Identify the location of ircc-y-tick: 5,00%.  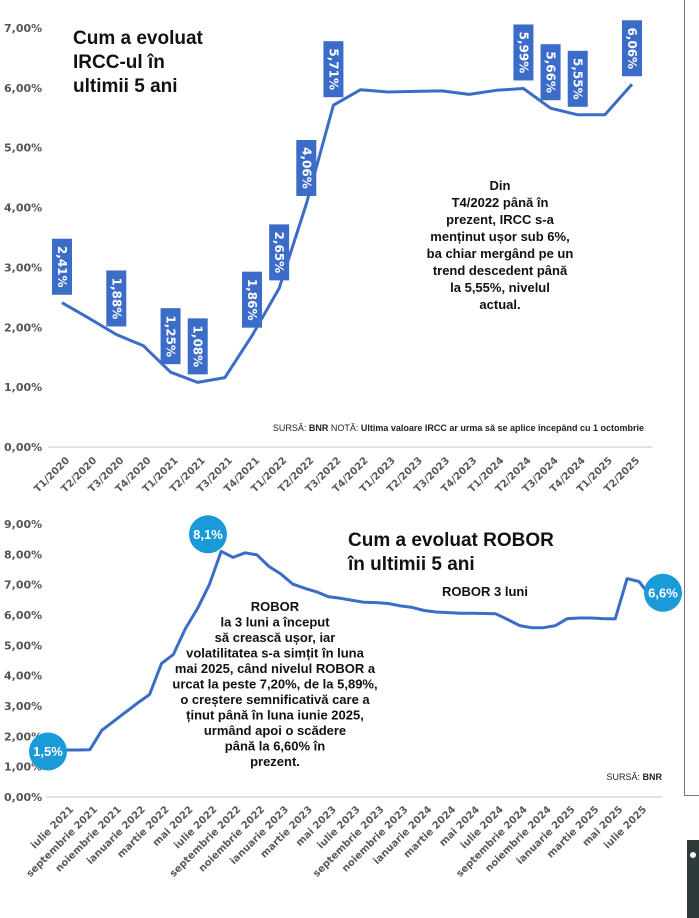
(23, 148).